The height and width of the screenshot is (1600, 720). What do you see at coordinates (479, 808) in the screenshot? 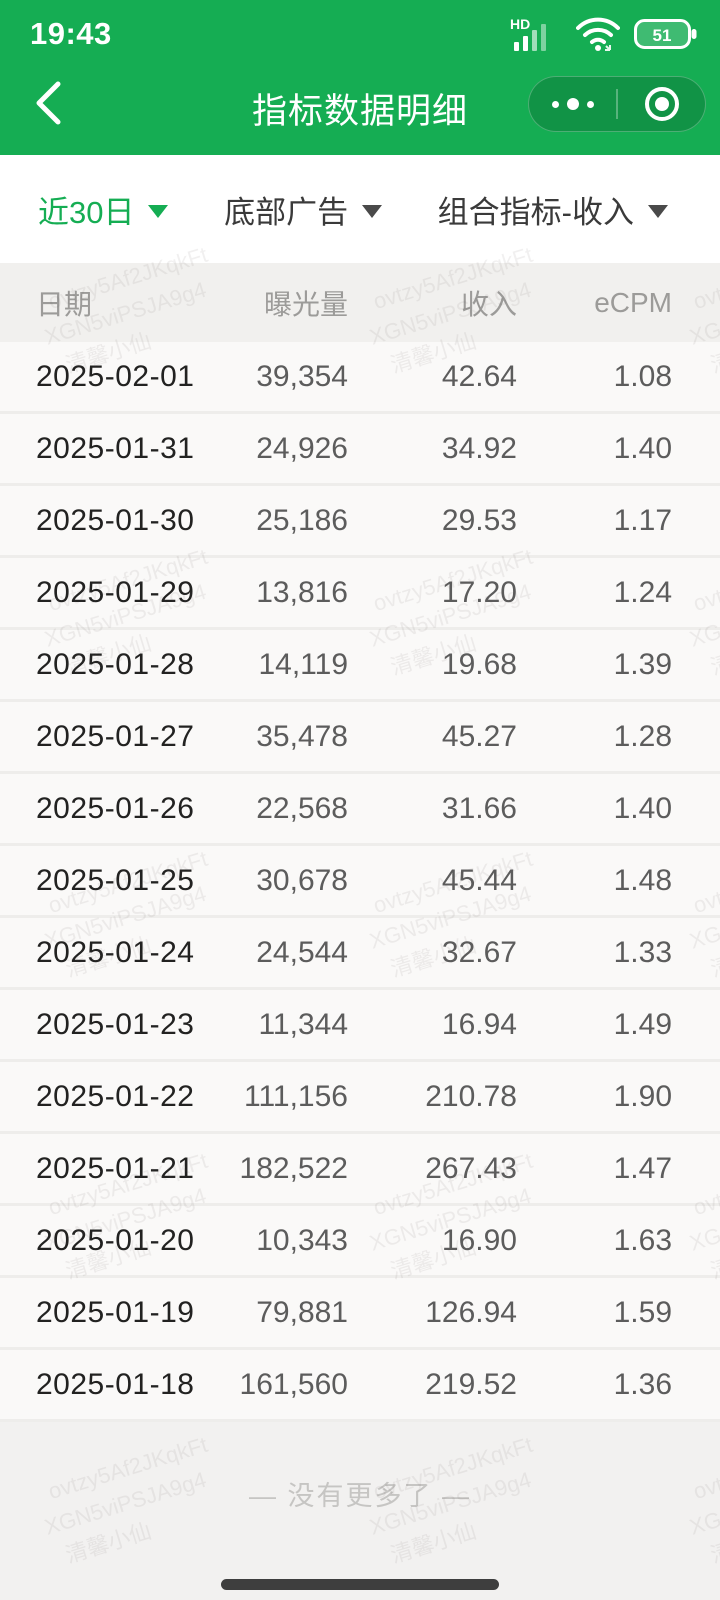
I see `income-cell: 31.66` at bounding box center [479, 808].